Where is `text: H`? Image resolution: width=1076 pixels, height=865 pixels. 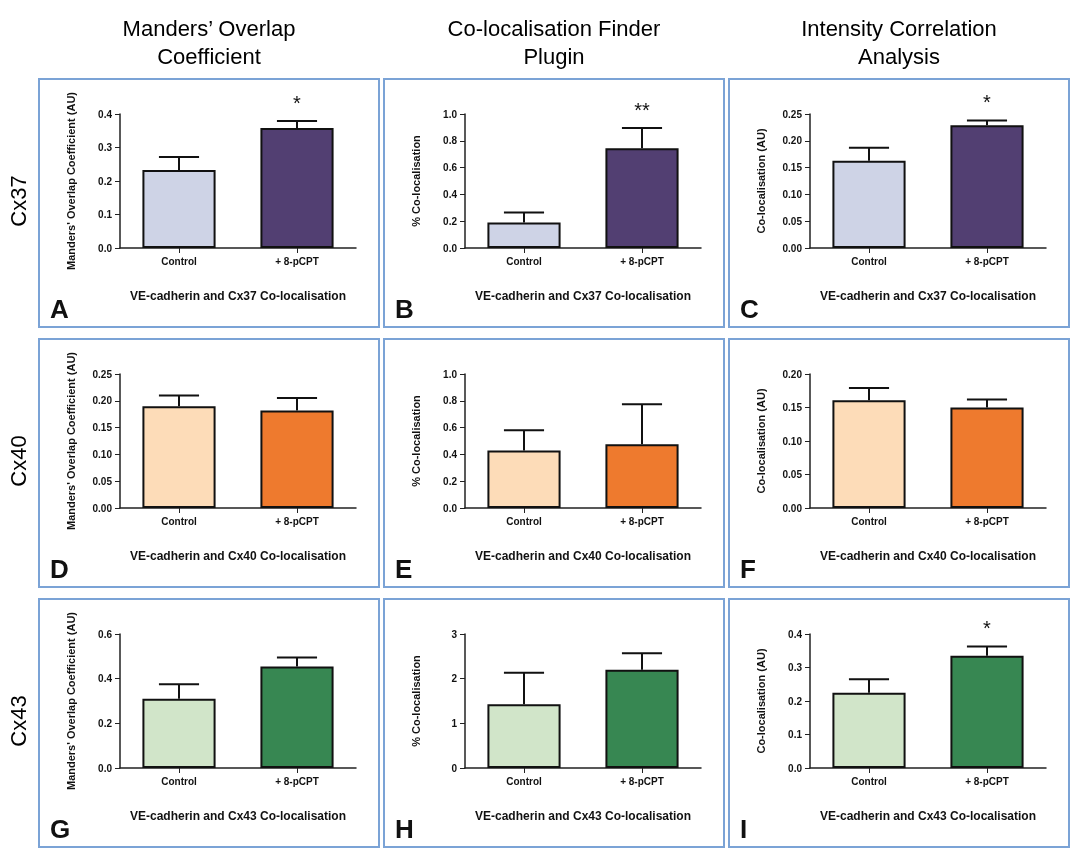
text: H is located at coordinates (404, 829).